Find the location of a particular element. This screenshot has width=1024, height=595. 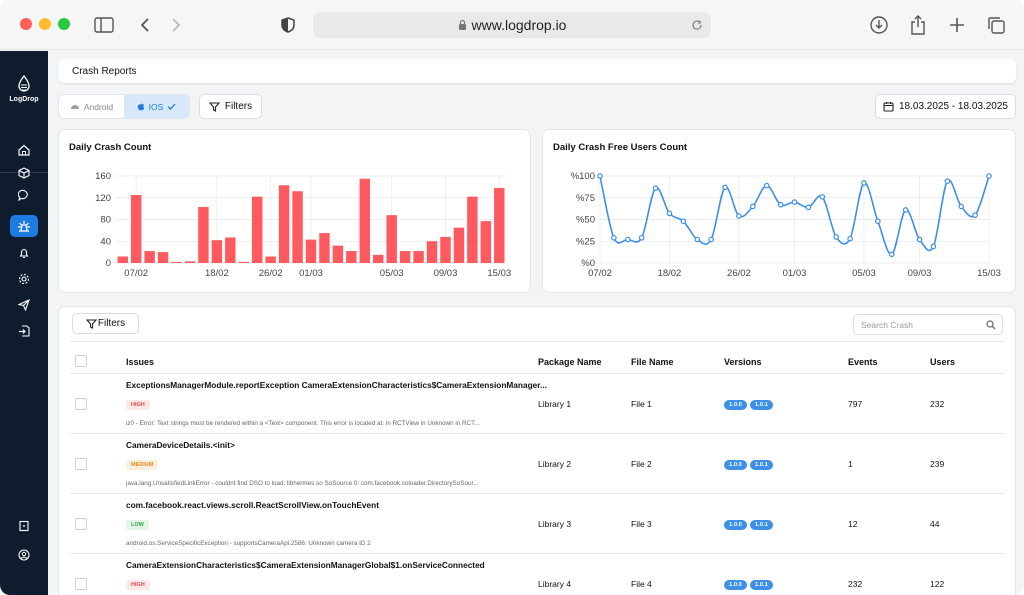

search-crash-input: Search Crash is located at coordinates (928, 324).